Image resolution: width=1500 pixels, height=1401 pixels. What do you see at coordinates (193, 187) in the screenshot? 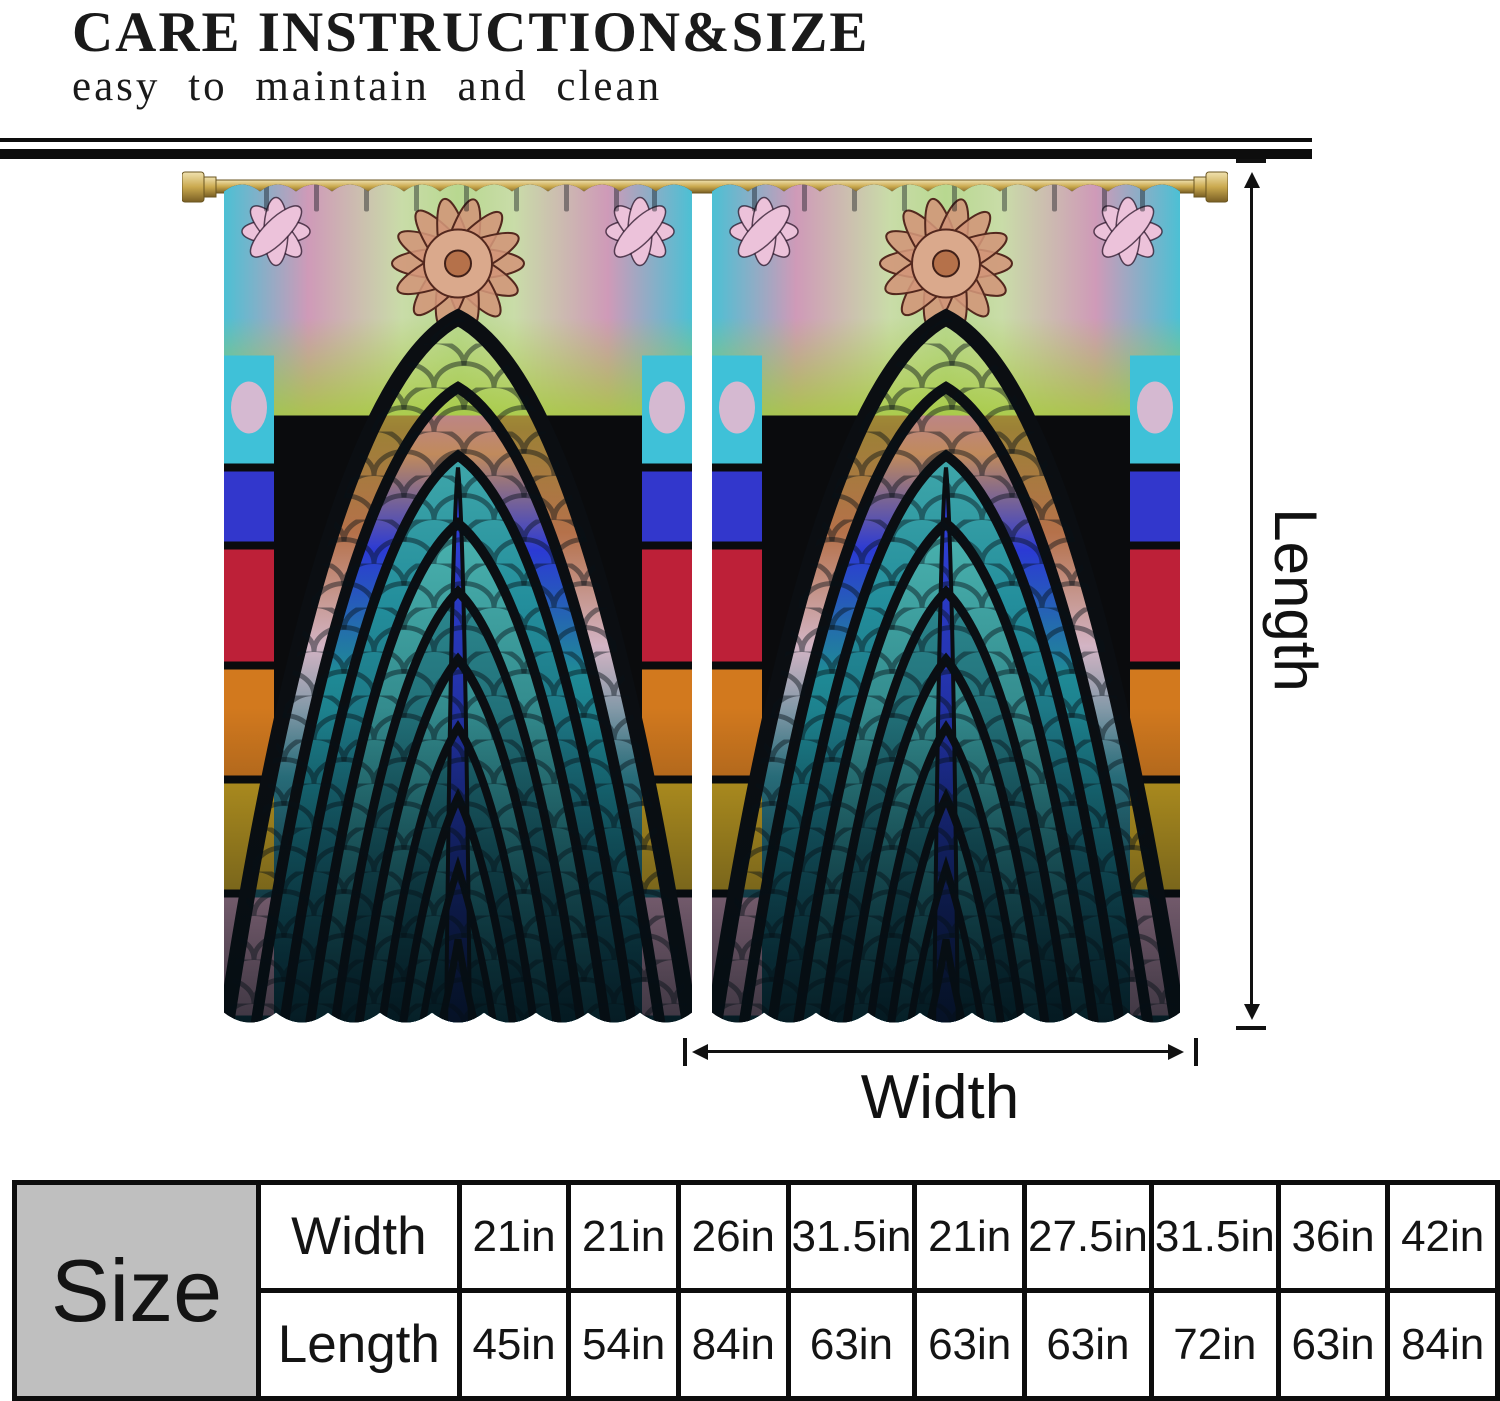
I see `rod-finial-left` at bounding box center [193, 187].